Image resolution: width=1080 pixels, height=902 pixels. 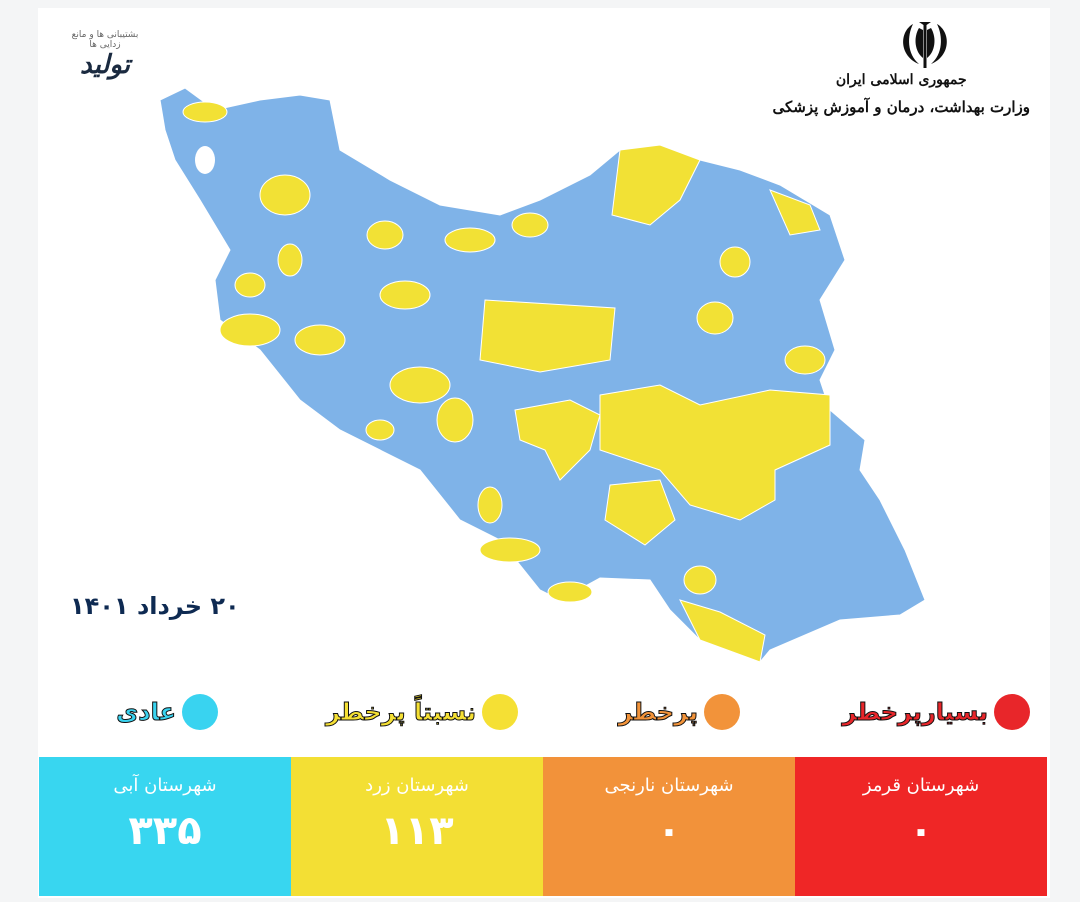 I want to click on legend-normal: عادی, so click(x=167, y=712).